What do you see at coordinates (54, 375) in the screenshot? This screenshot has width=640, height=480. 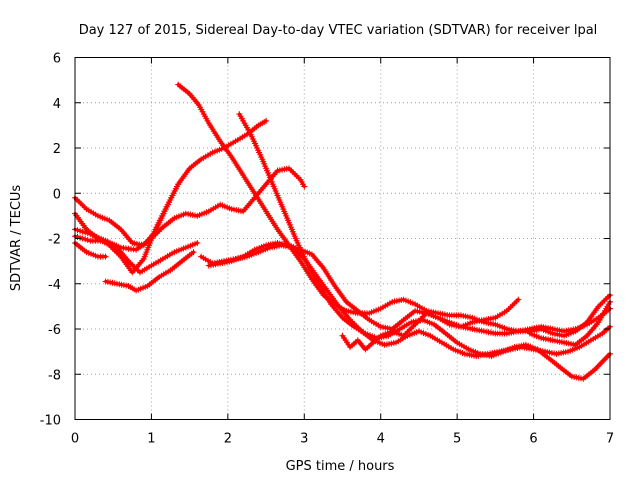 I see `y-tick-label: -8` at bounding box center [54, 375].